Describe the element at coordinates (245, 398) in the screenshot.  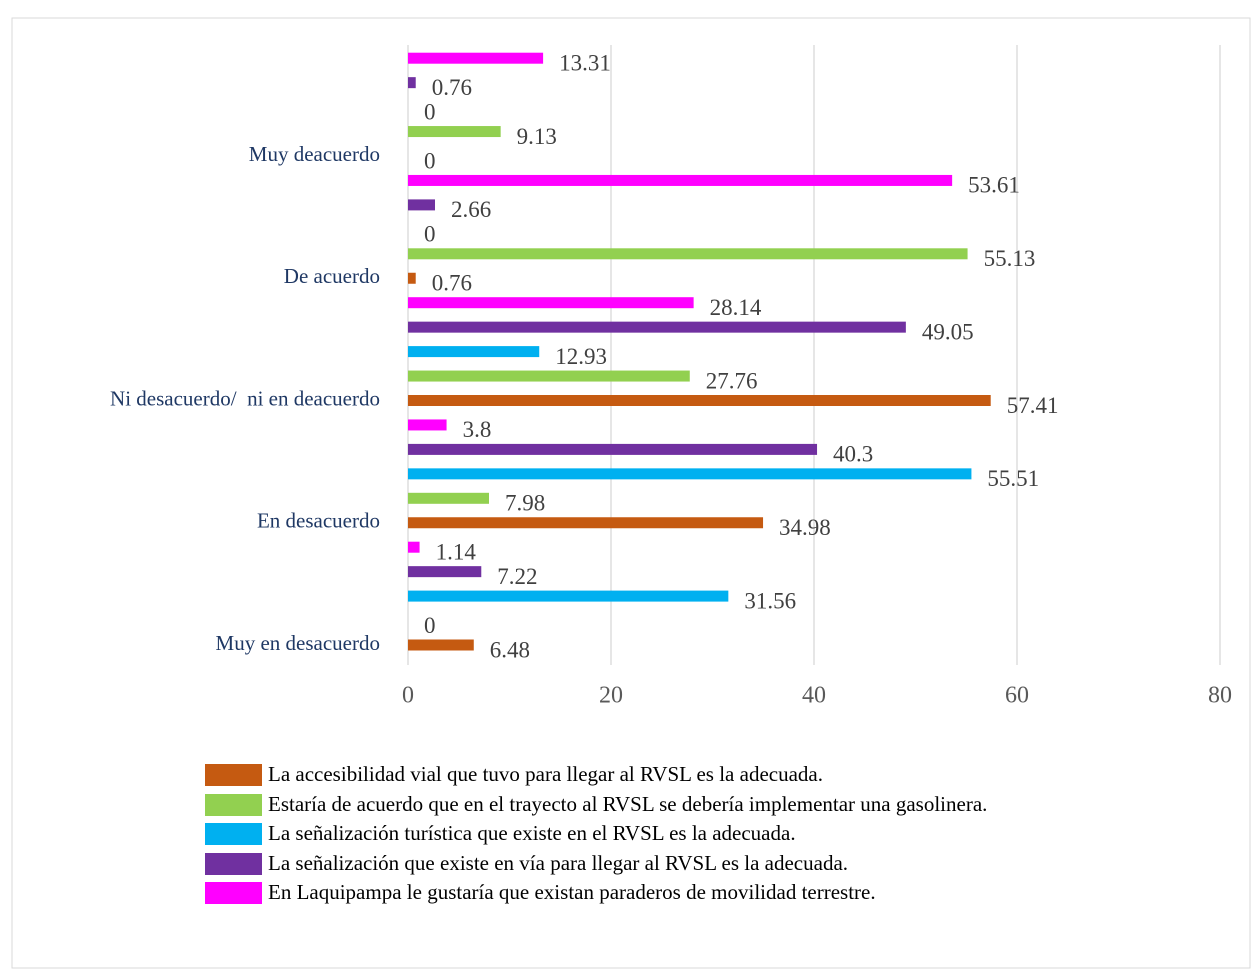
I see `y-tick-label: Ni desacuerdo/ ni en deacuerdo` at that location.